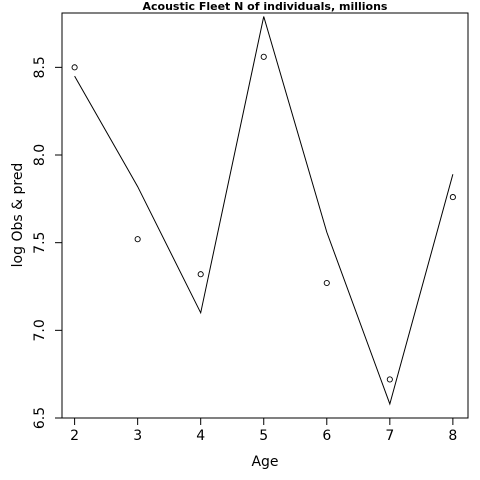 This screenshot has height=480, width=480. I want to click on y-axis-title: log Obs & pred, so click(18, 215).